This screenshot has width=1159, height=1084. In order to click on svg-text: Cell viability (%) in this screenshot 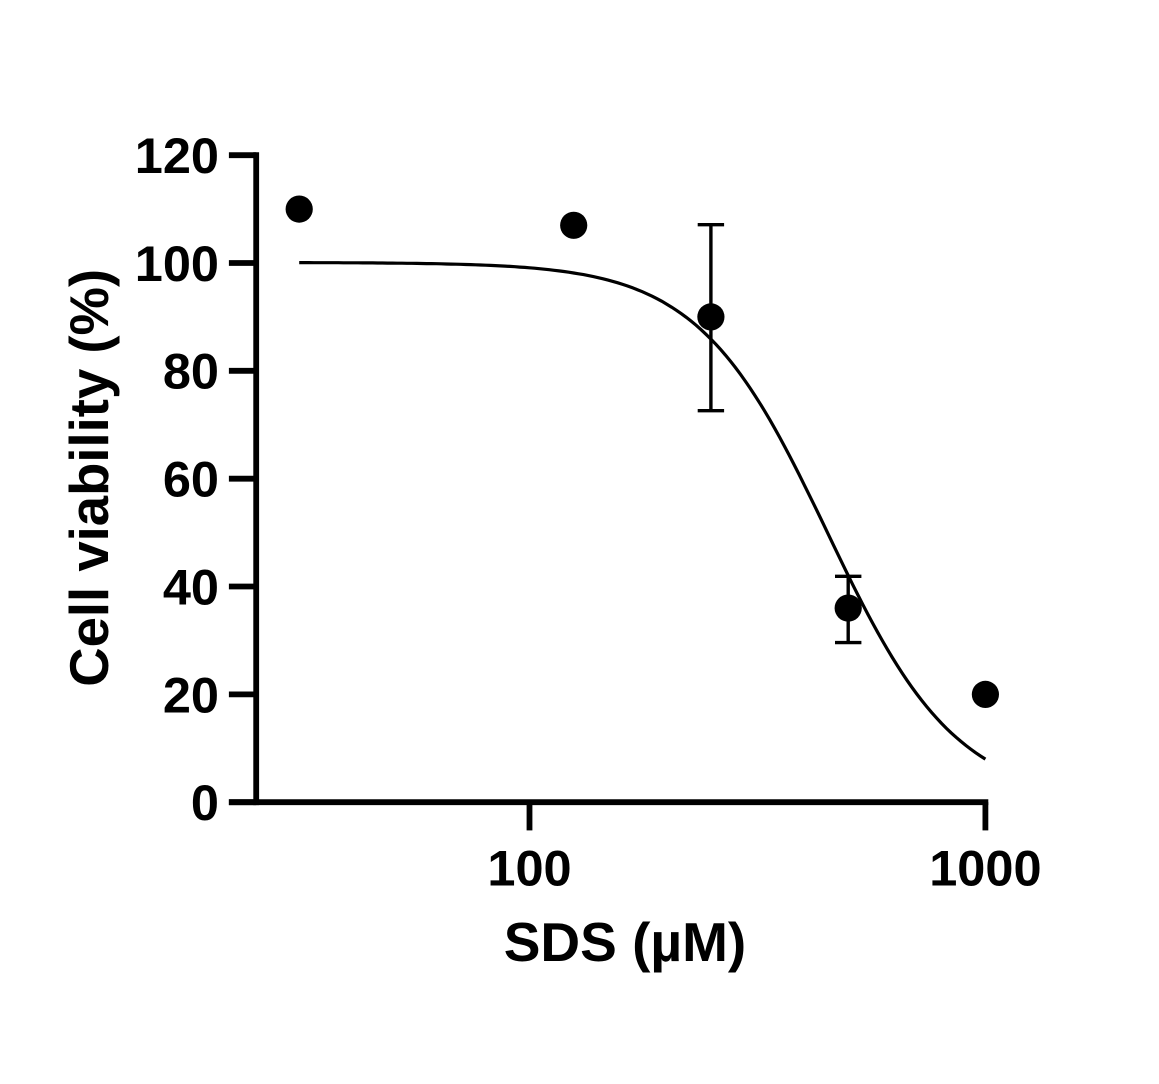, I will do `click(89, 478)`.